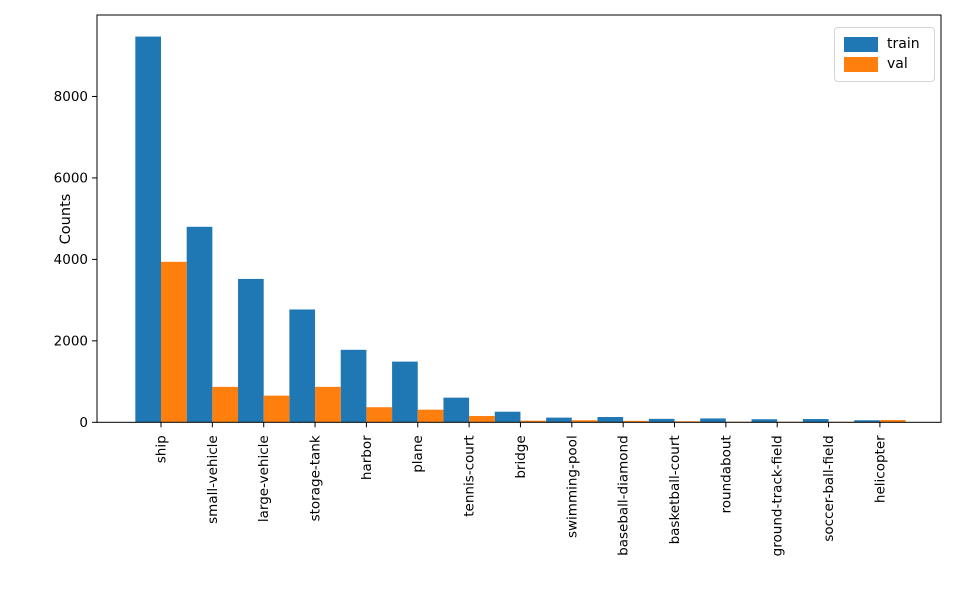 The image size is (960, 600). I want to click on bar-train-plane, so click(405, 392).